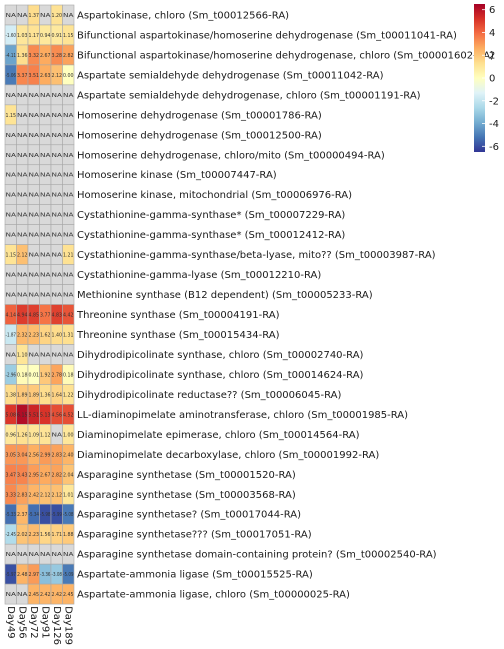  Describe the element at coordinates (34, 415) in the screenshot. I see `cell-value-label: 5.51` at that location.